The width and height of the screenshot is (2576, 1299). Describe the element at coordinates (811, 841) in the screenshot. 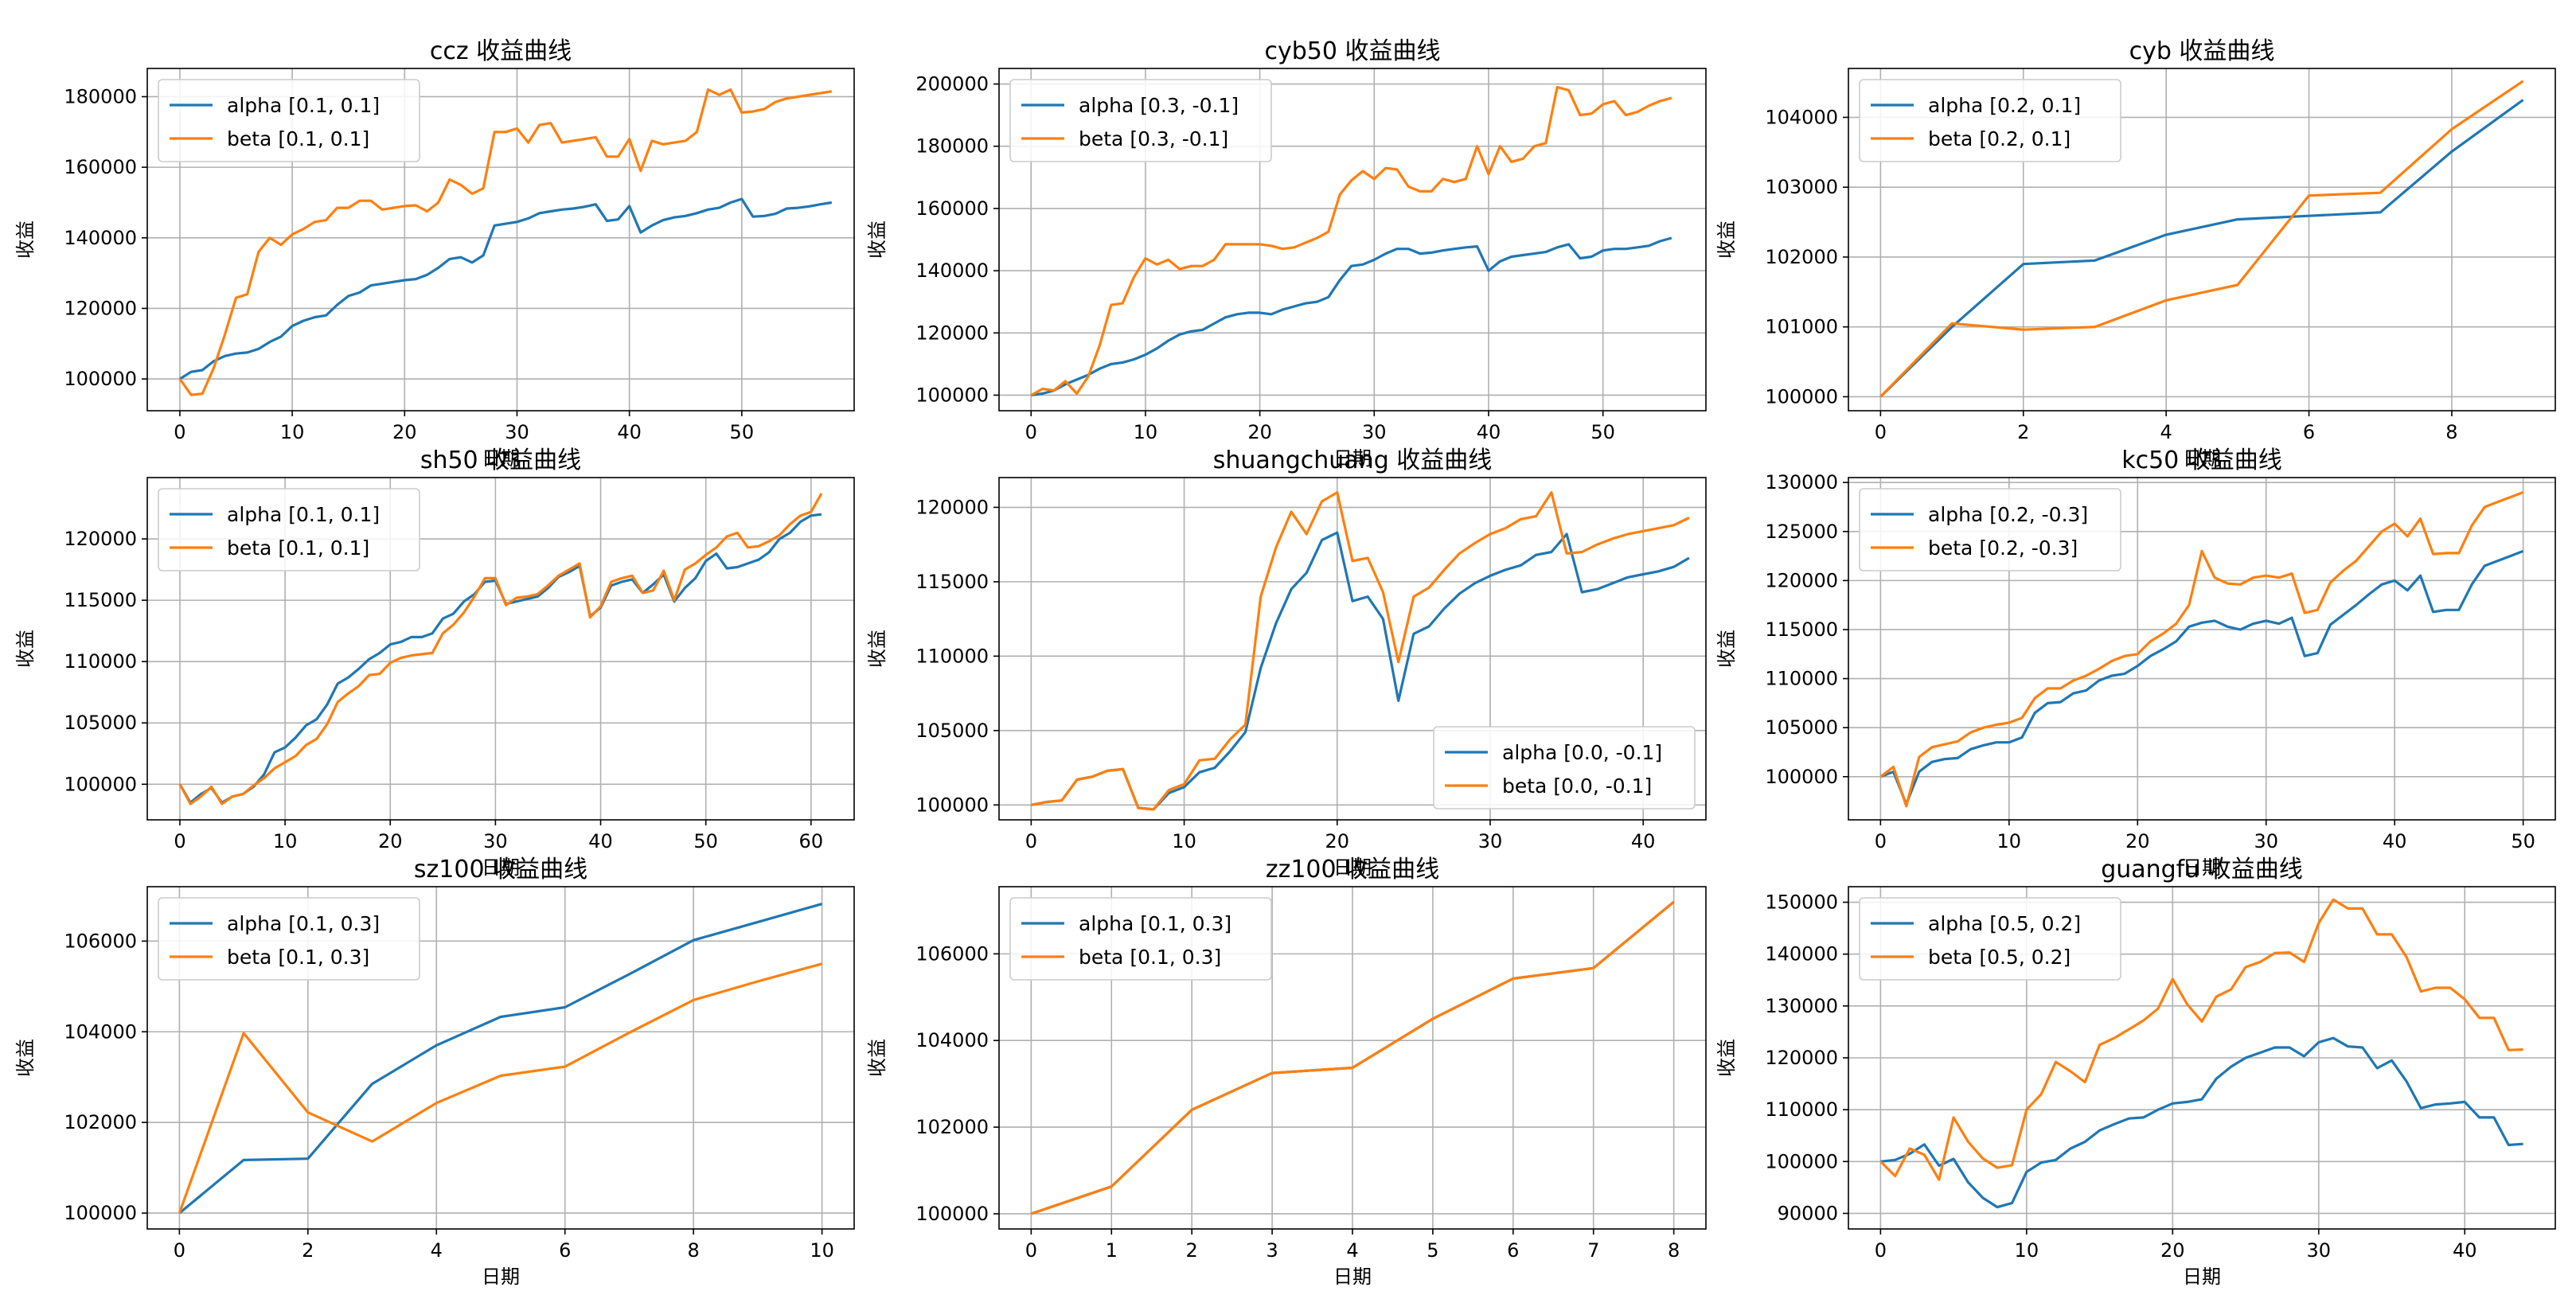

I see `x-tick-label: 60` at that location.